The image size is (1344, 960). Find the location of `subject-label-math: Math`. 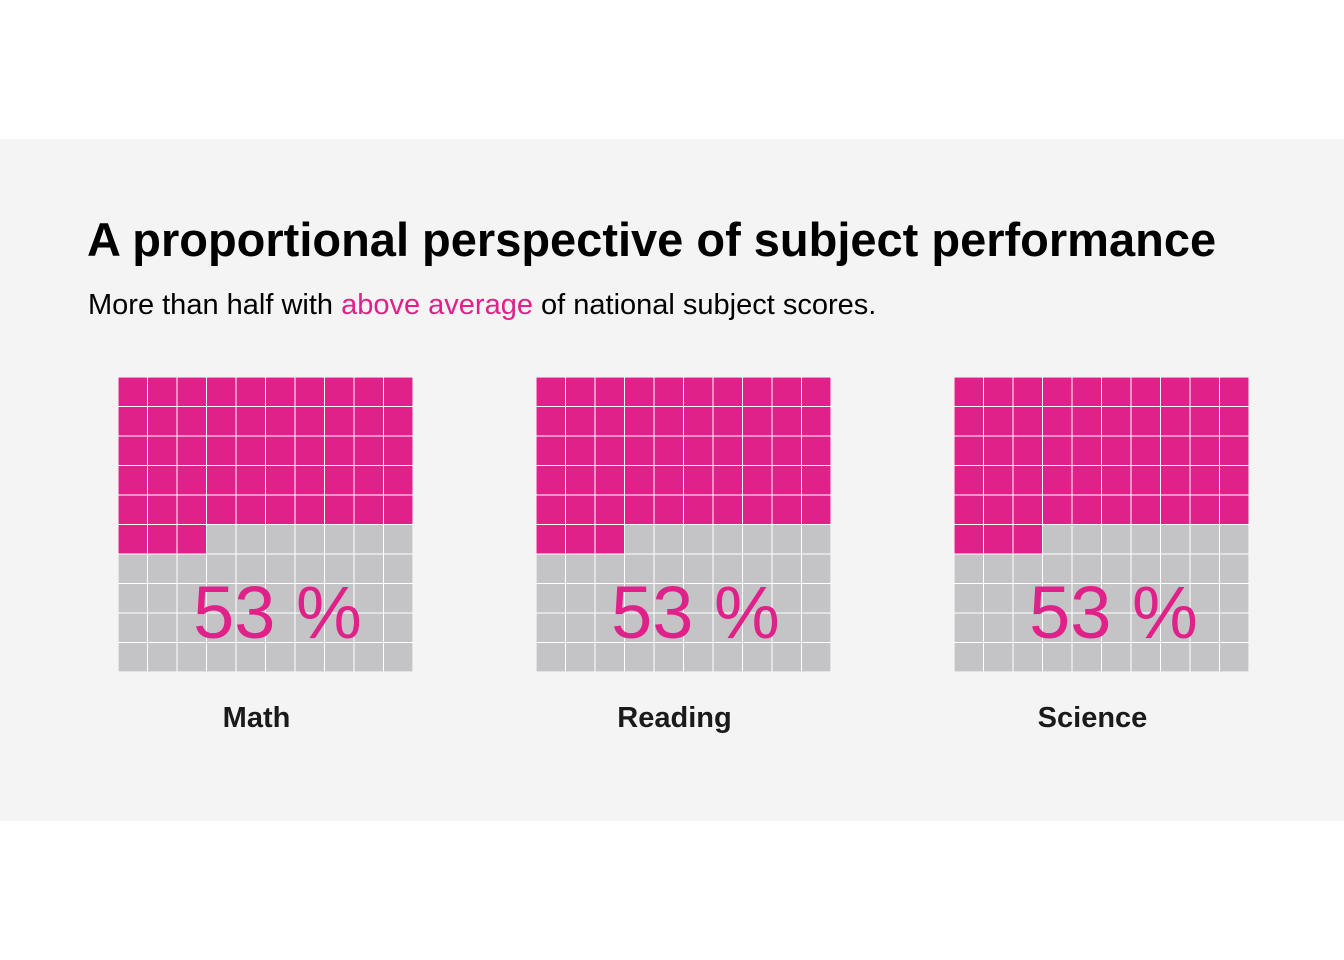

subject-label-math: Math is located at coordinates (256, 718).